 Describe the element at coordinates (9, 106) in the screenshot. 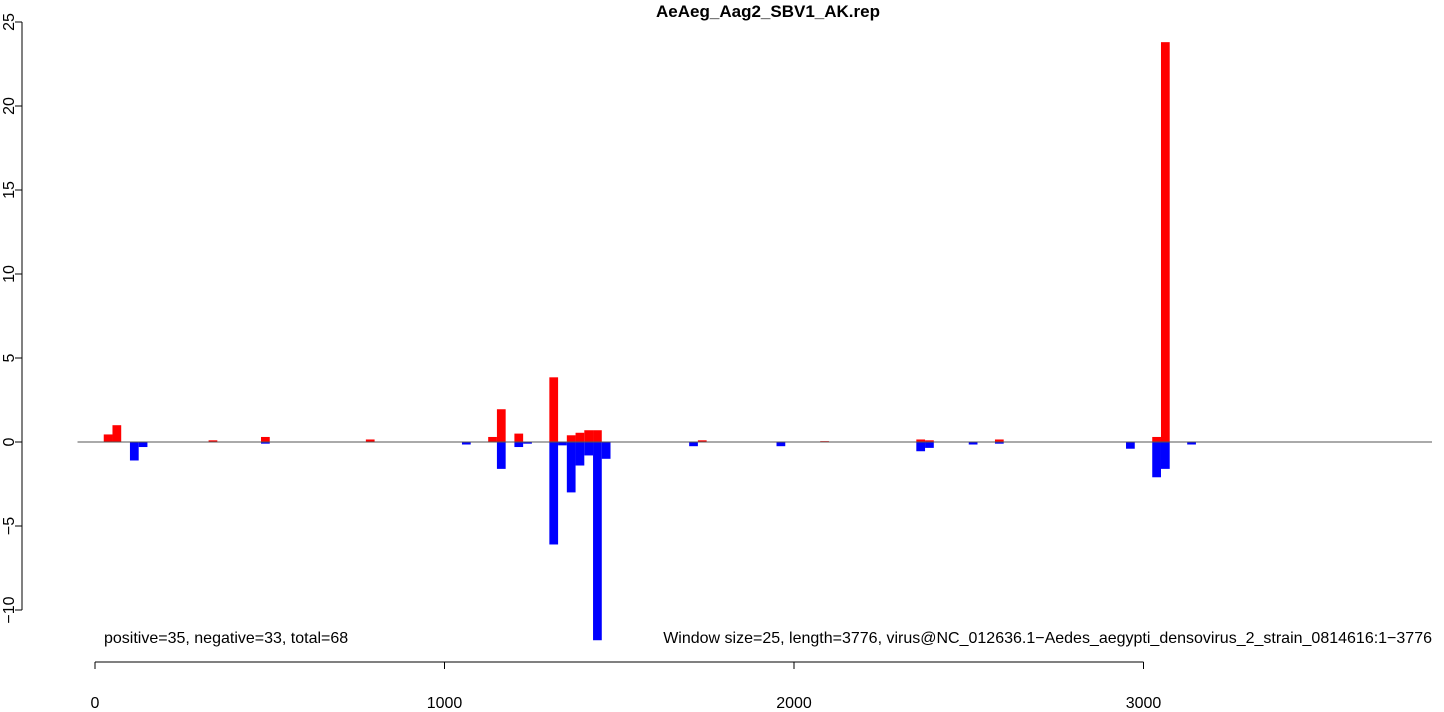

I see `y-tick-label: 20` at that location.